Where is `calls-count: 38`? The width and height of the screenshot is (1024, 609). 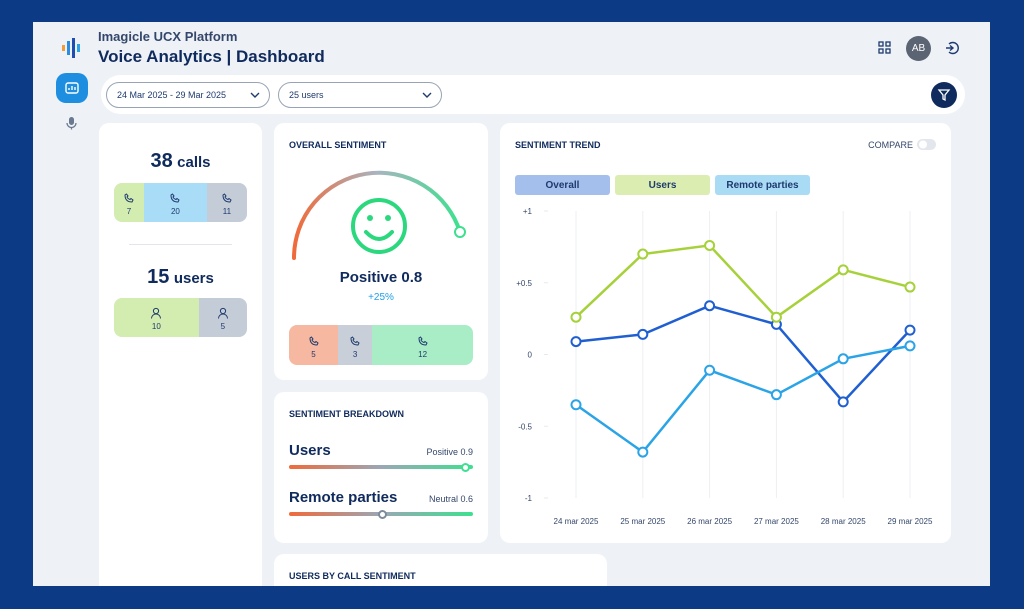
calls-count: 38 is located at coordinates (161, 161).